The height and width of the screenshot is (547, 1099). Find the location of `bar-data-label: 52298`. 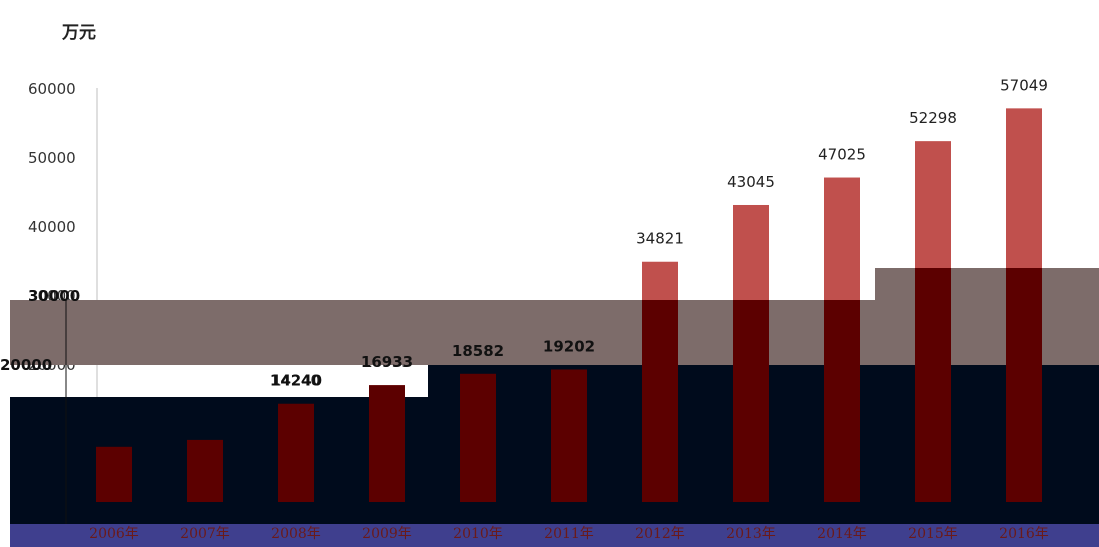

bar-data-label: 52298 is located at coordinates (933, 118).